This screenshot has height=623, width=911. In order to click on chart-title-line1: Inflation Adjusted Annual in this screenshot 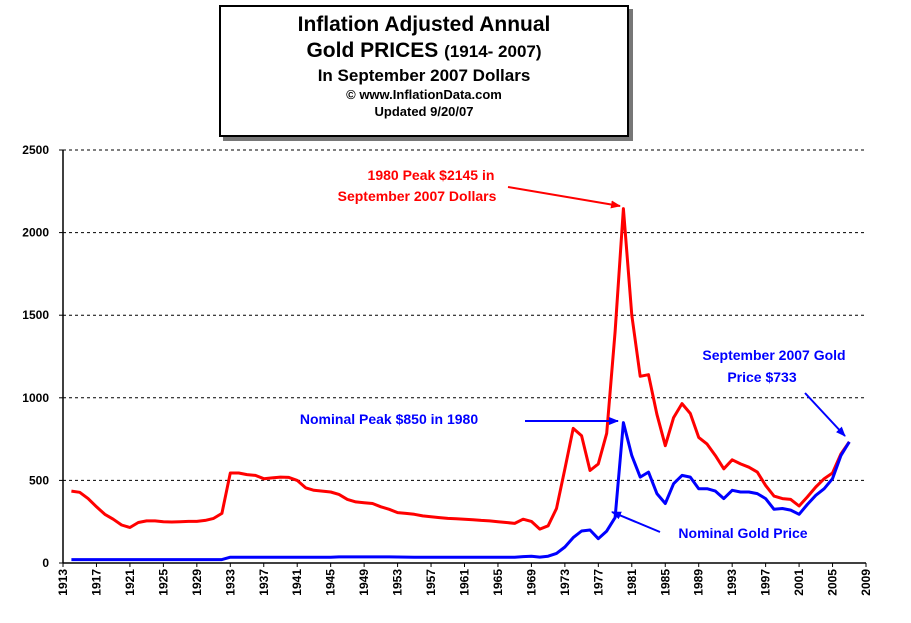, I will do `click(424, 24)`.